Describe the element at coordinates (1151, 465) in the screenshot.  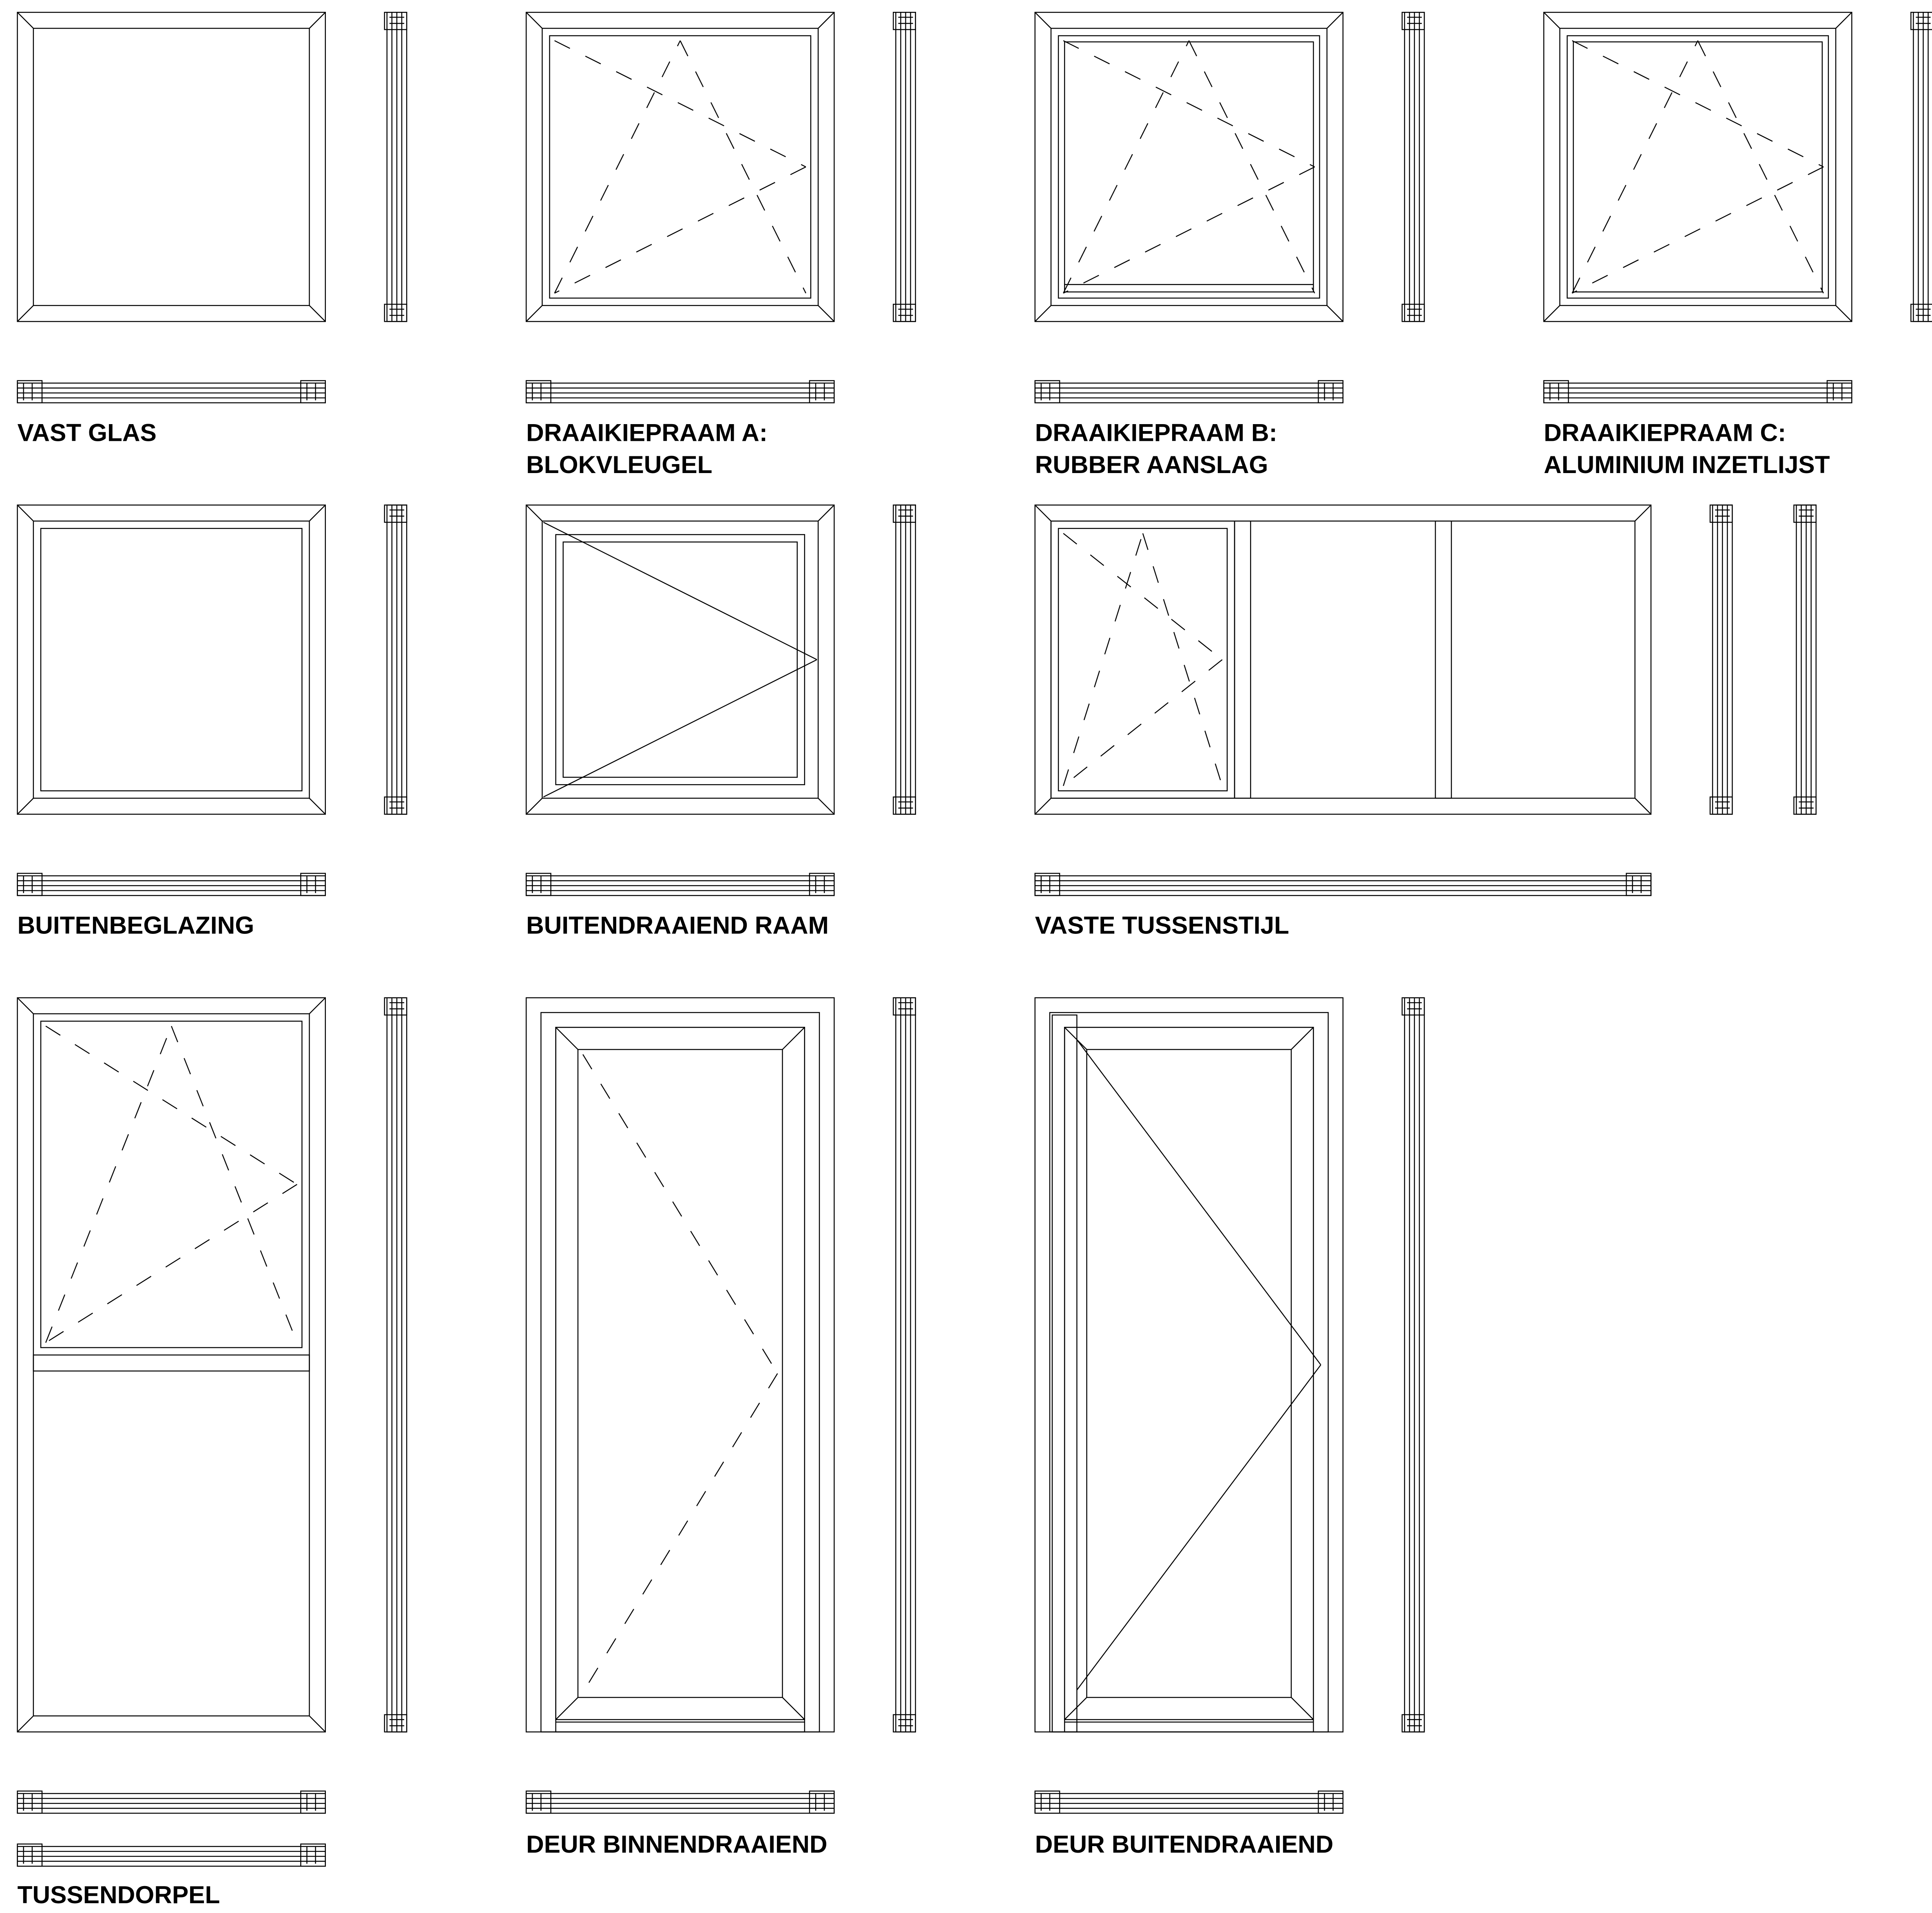
I see `item-label: RUBBER AANSLAG` at that location.